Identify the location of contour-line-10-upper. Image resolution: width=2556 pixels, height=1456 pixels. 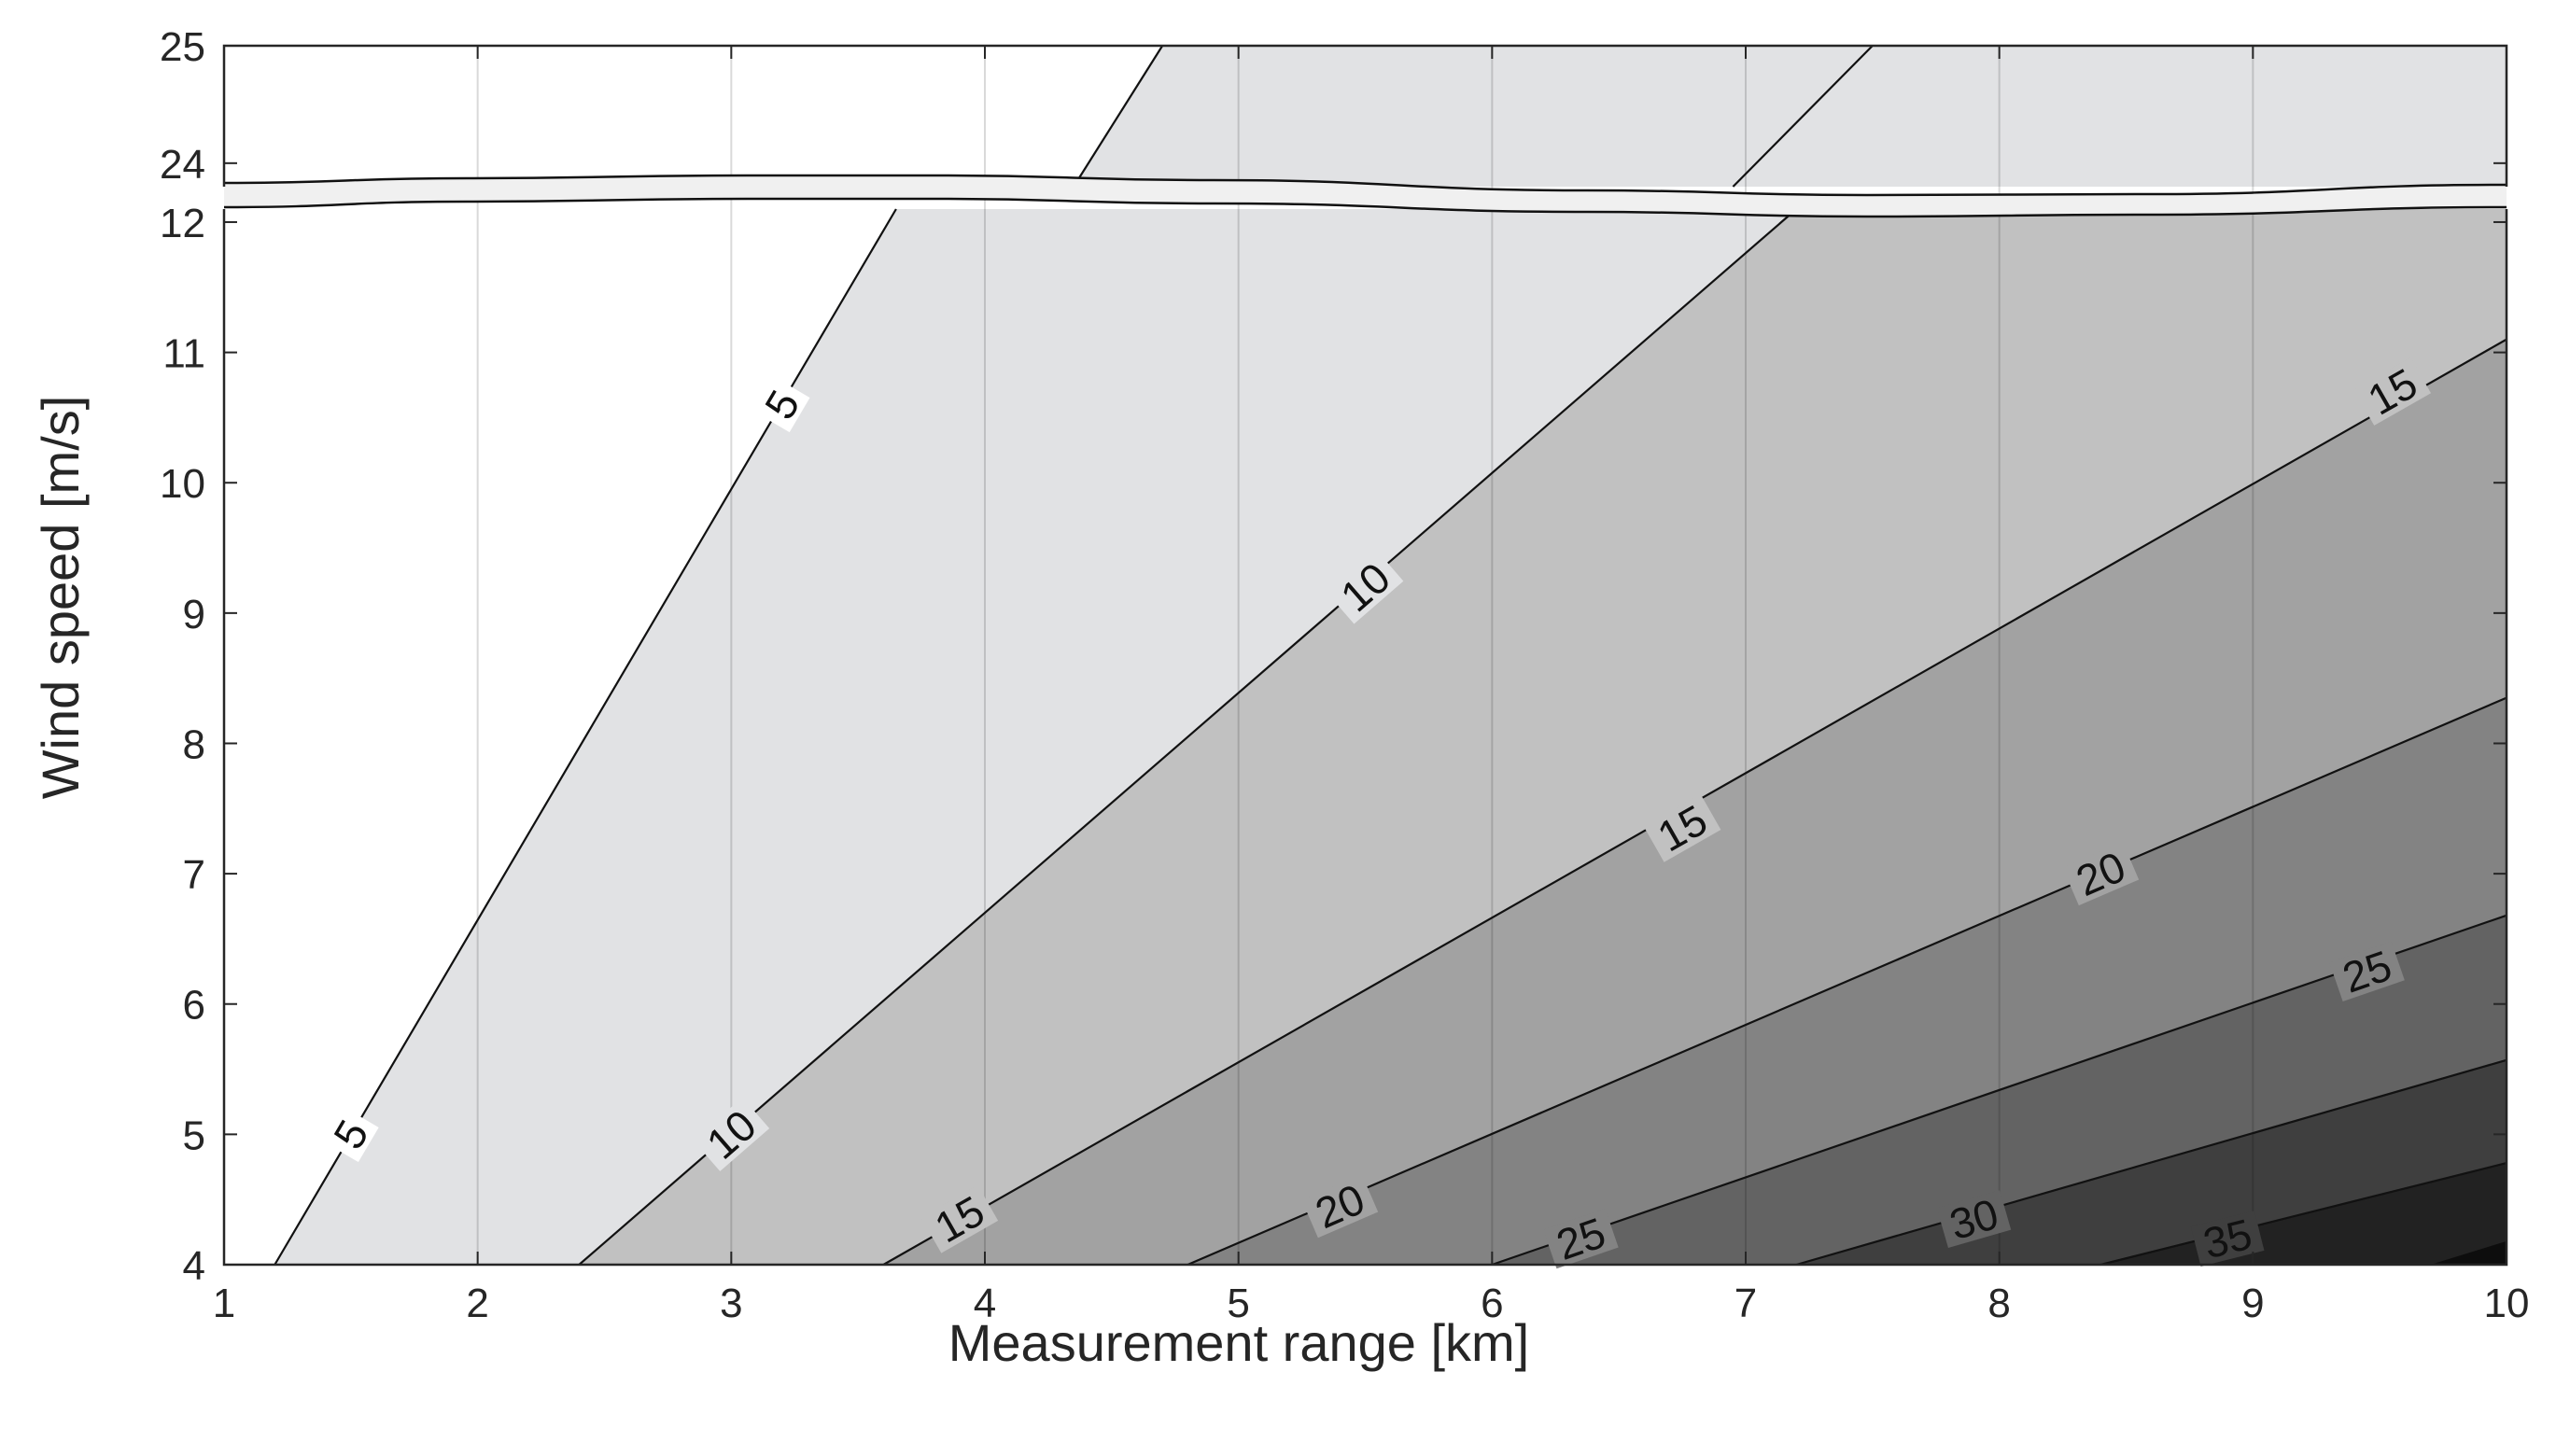
(1803, 116).